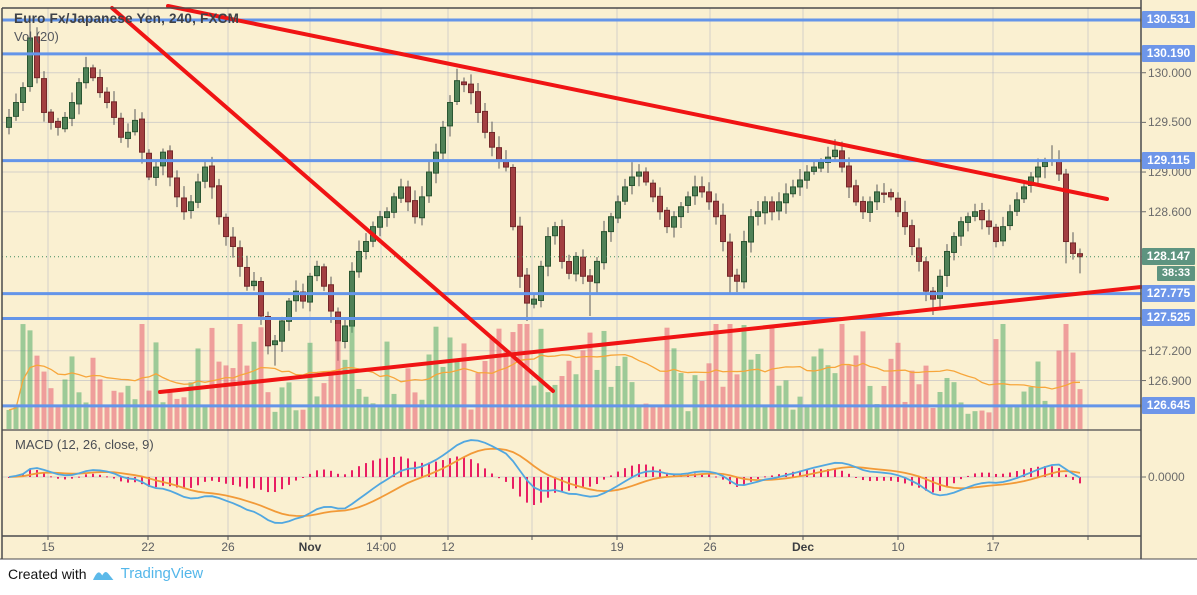  Describe the element at coordinates (1168, 19) in the screenshot. I see `price-level-badge: 130.531` at that location.